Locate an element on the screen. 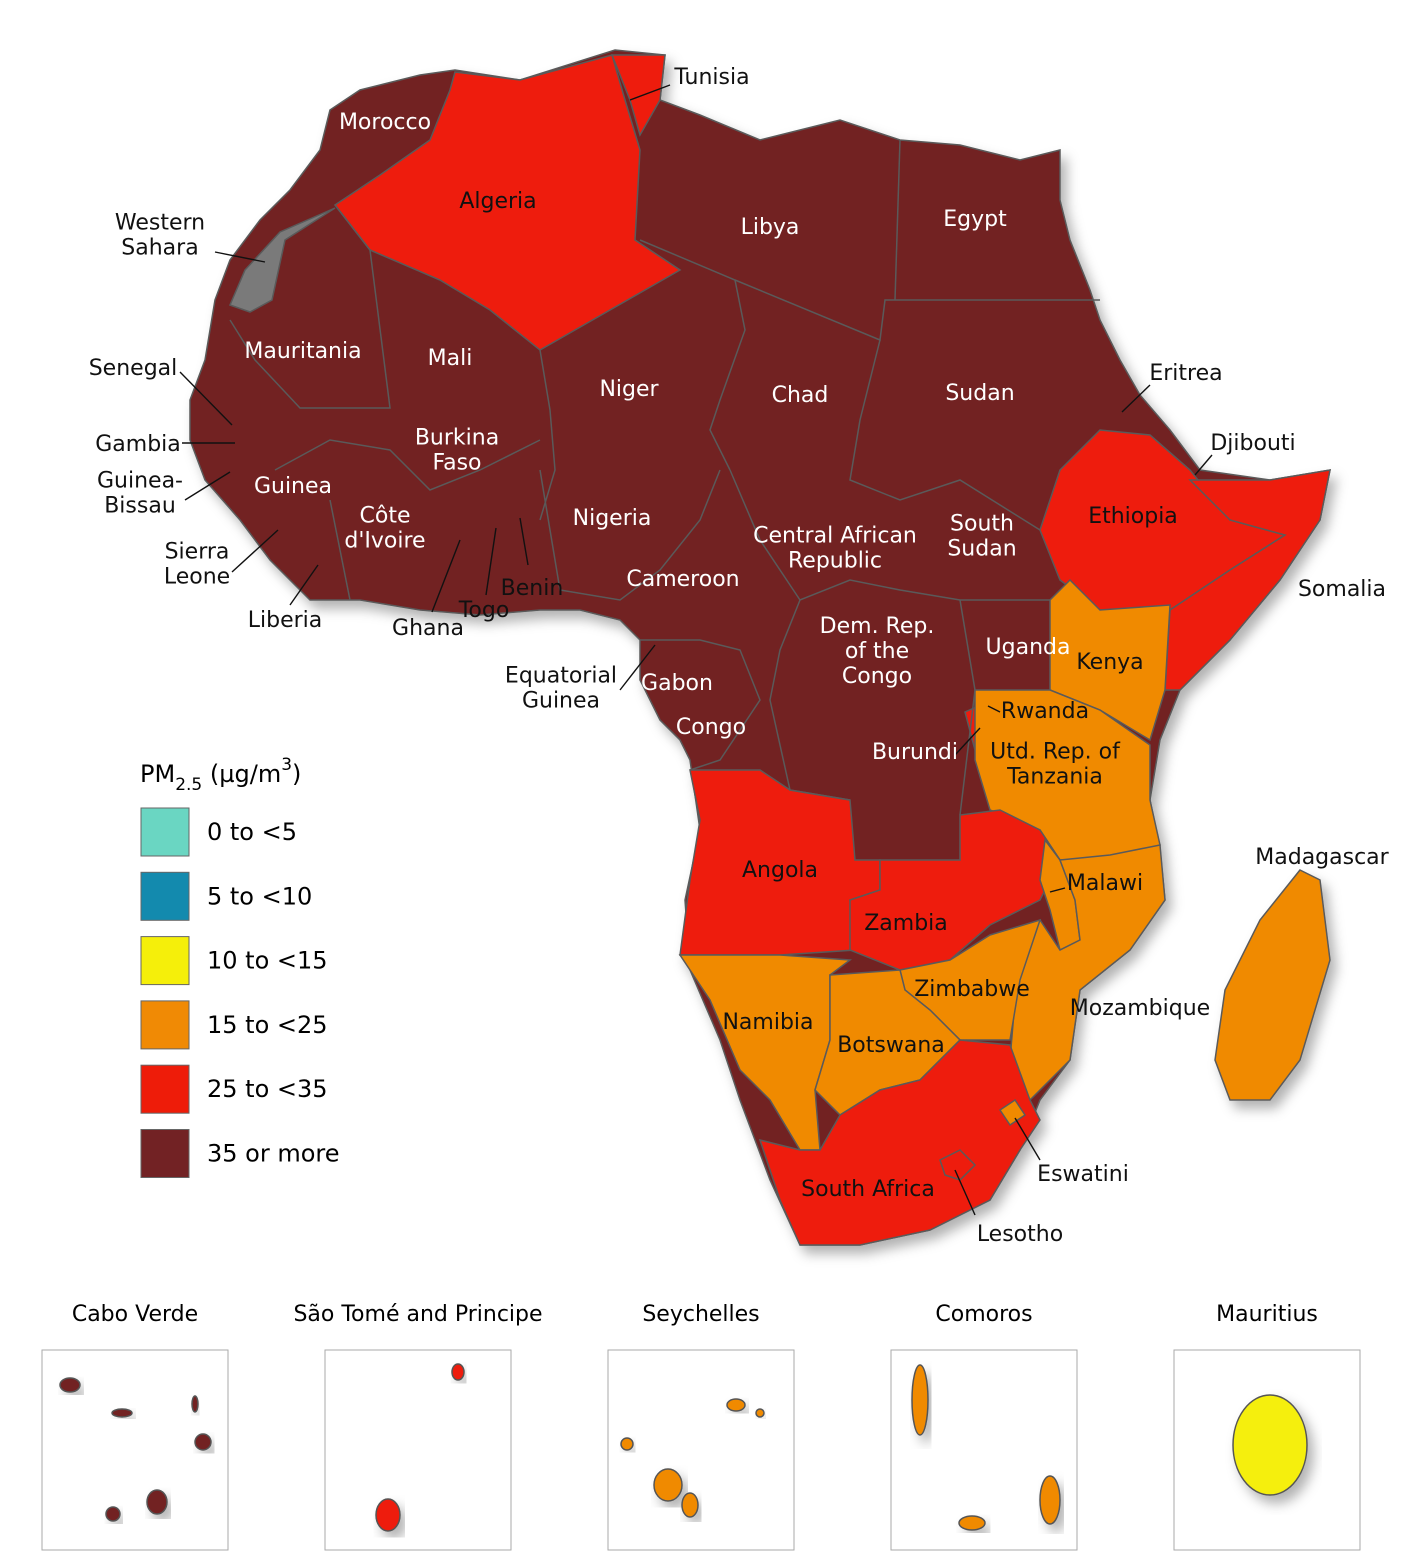 The width and height of the screenshot is (1415, 1563). country-label: Zimbabwe is located at coordinates (972, 989).